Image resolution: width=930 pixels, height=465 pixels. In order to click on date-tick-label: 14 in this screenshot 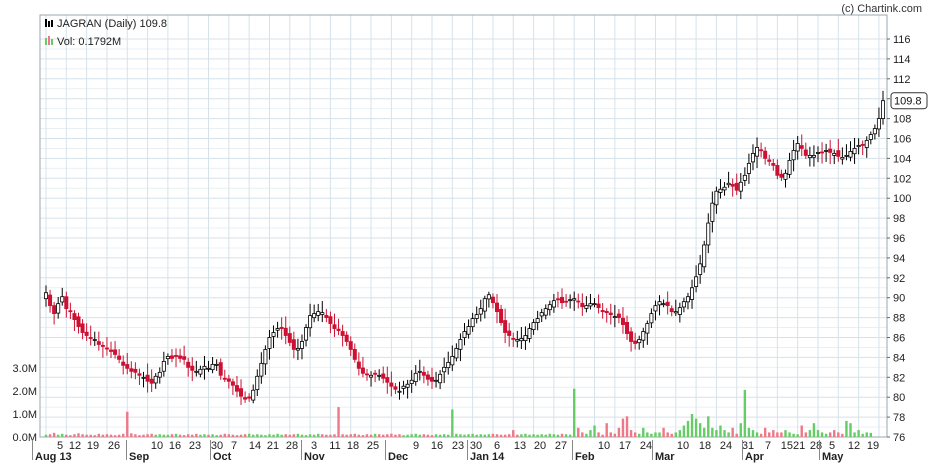, I will do `click(255, 446)`.